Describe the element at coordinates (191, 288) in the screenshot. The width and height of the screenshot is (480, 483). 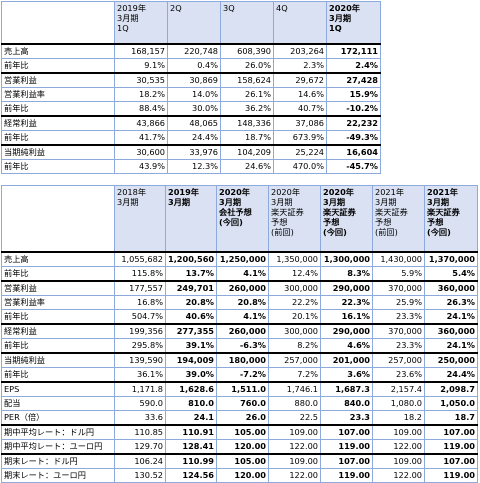
I see `value-cell: 249,701` at that location.